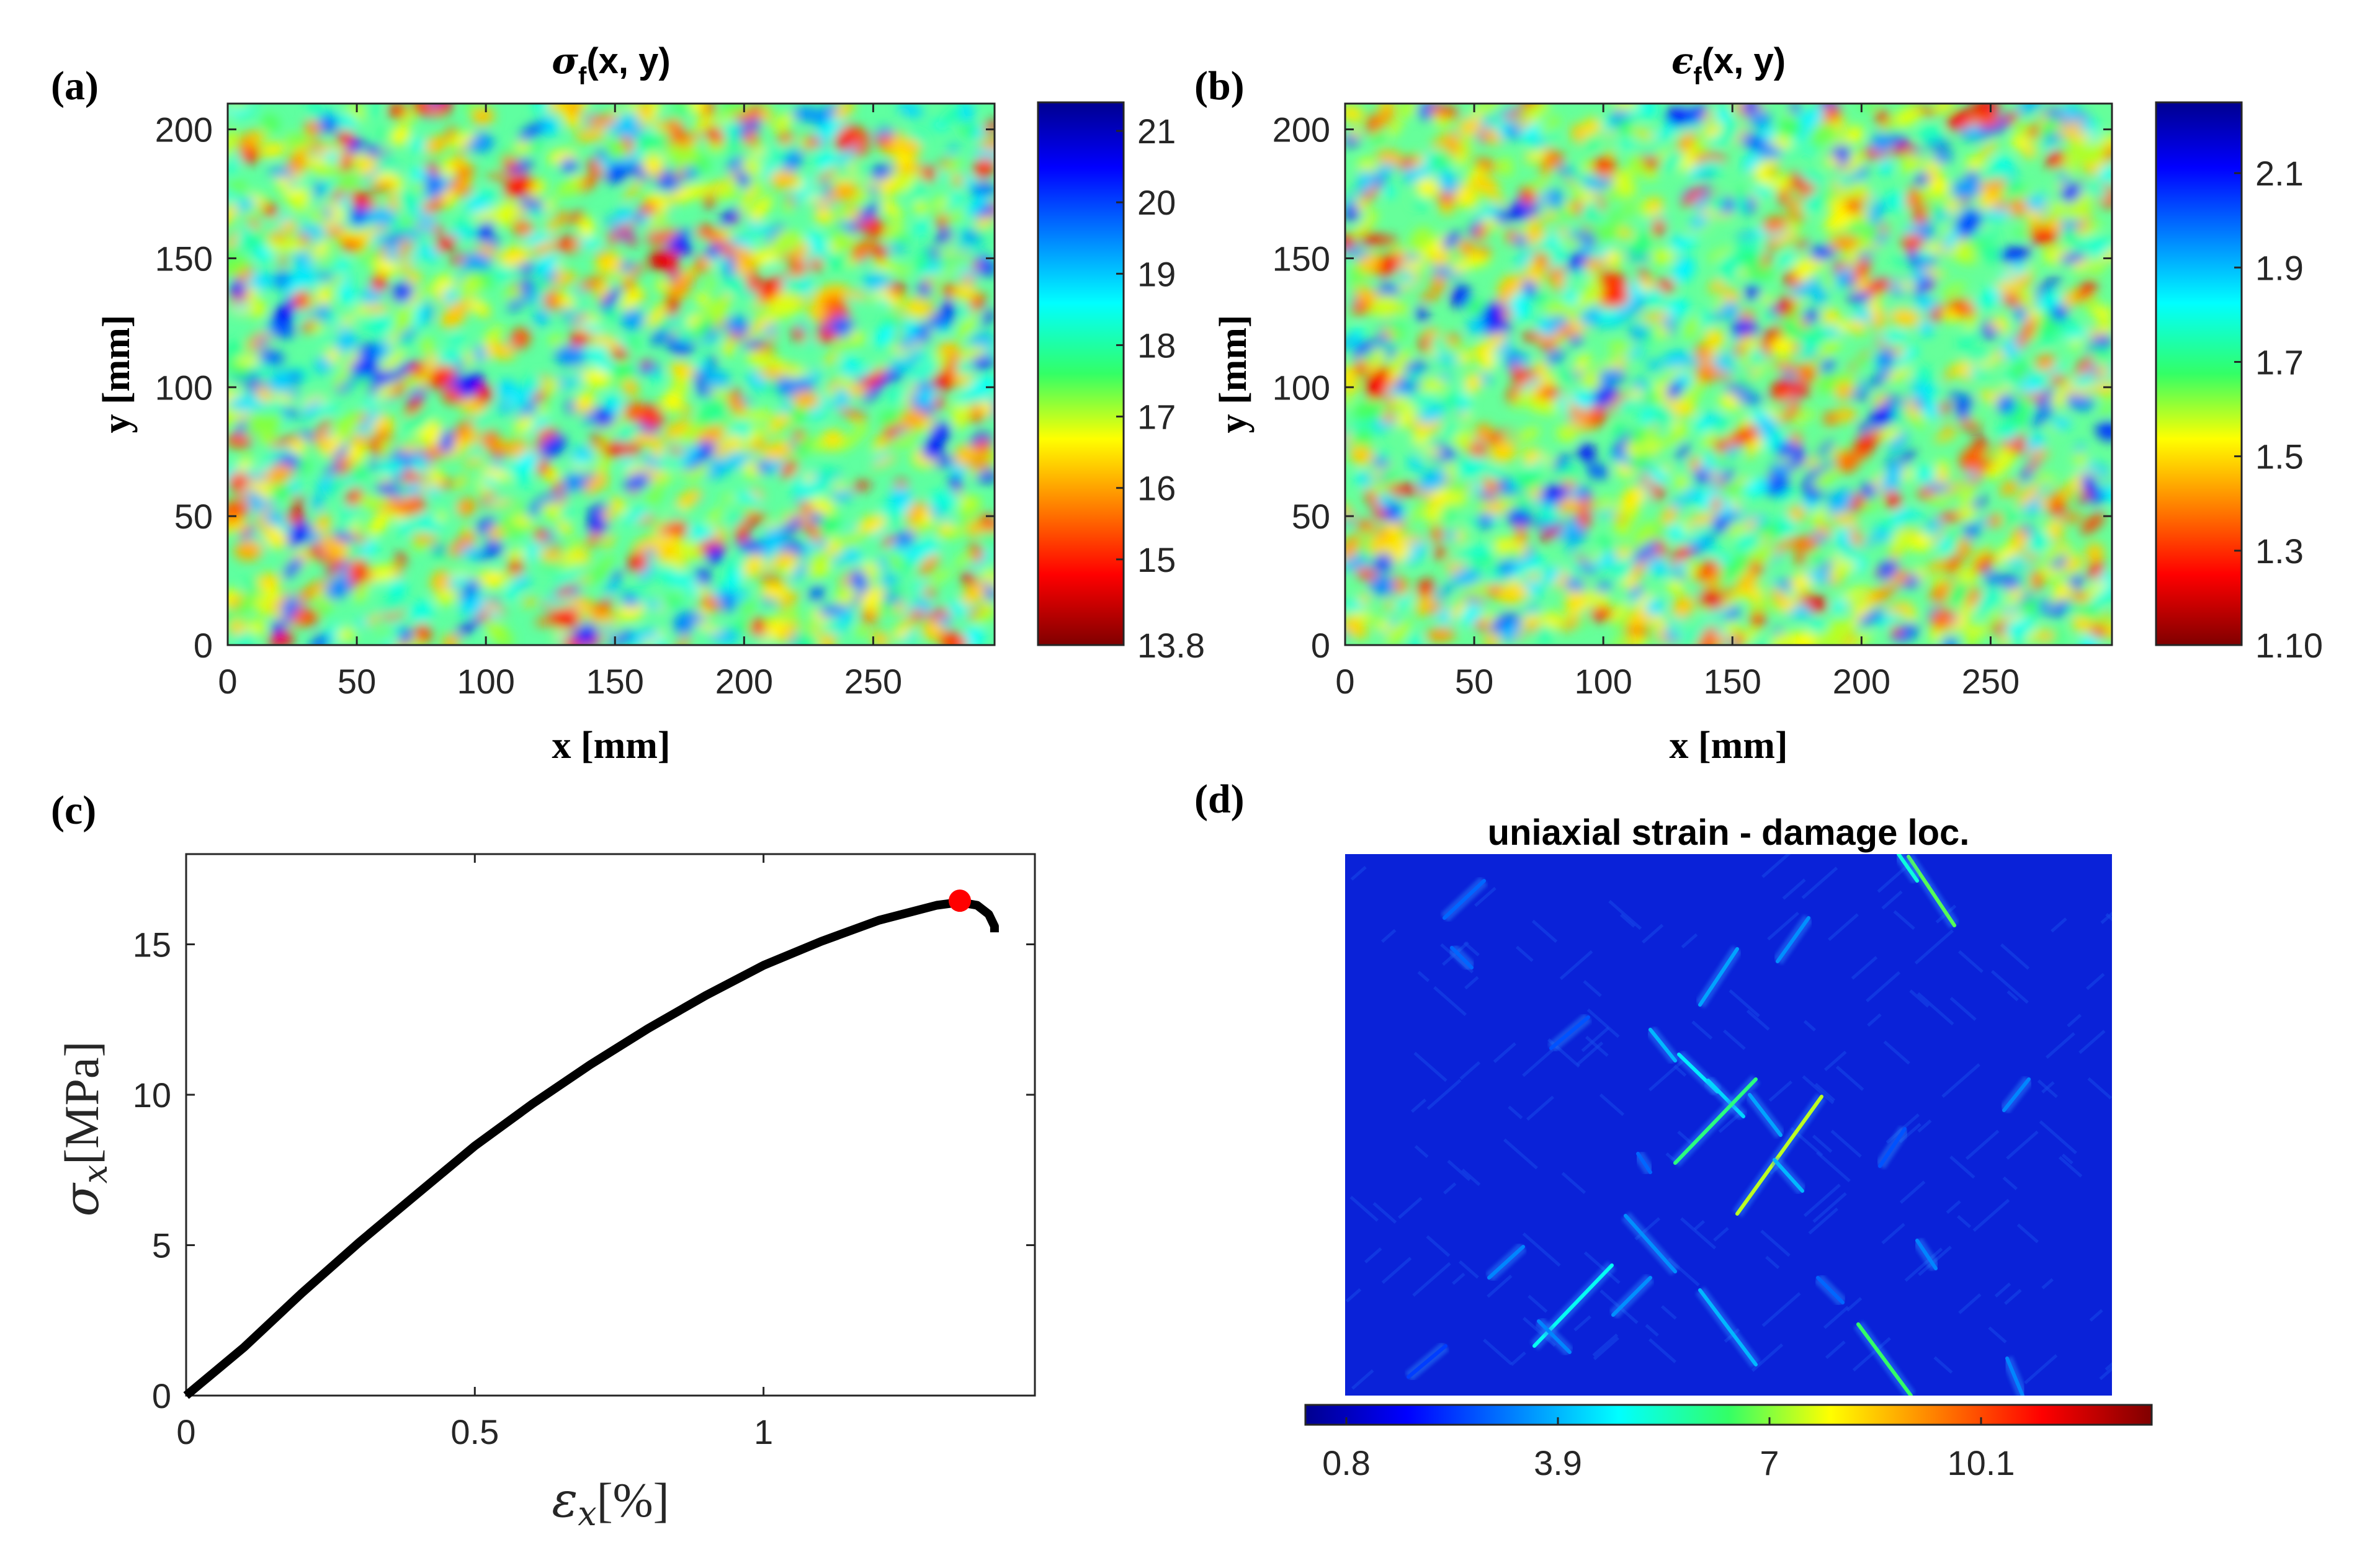 The height and width of the screenshot is (1568, 2362). I want to click on colorbar-tick-label: 7, so click(1769, 1462).